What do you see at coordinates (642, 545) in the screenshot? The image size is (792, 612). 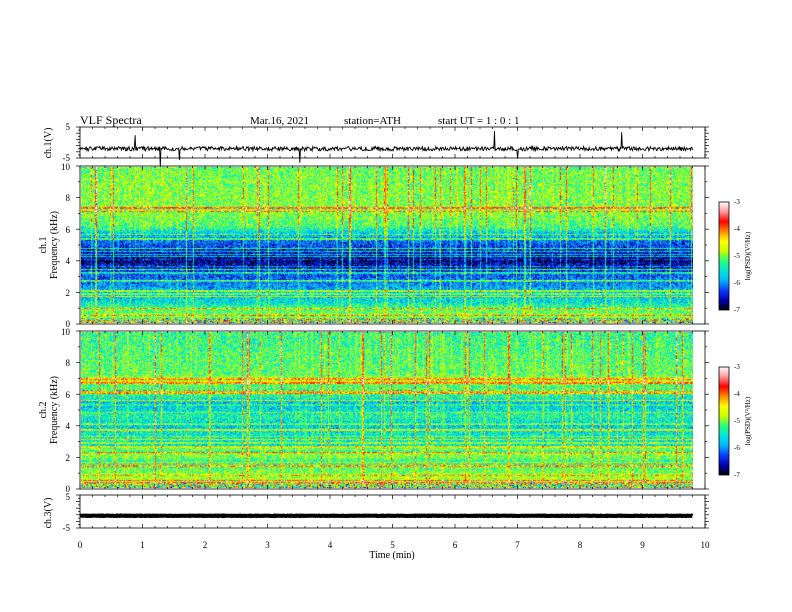 I see `x-tick-9: 9` at bounding box center [642, 545].